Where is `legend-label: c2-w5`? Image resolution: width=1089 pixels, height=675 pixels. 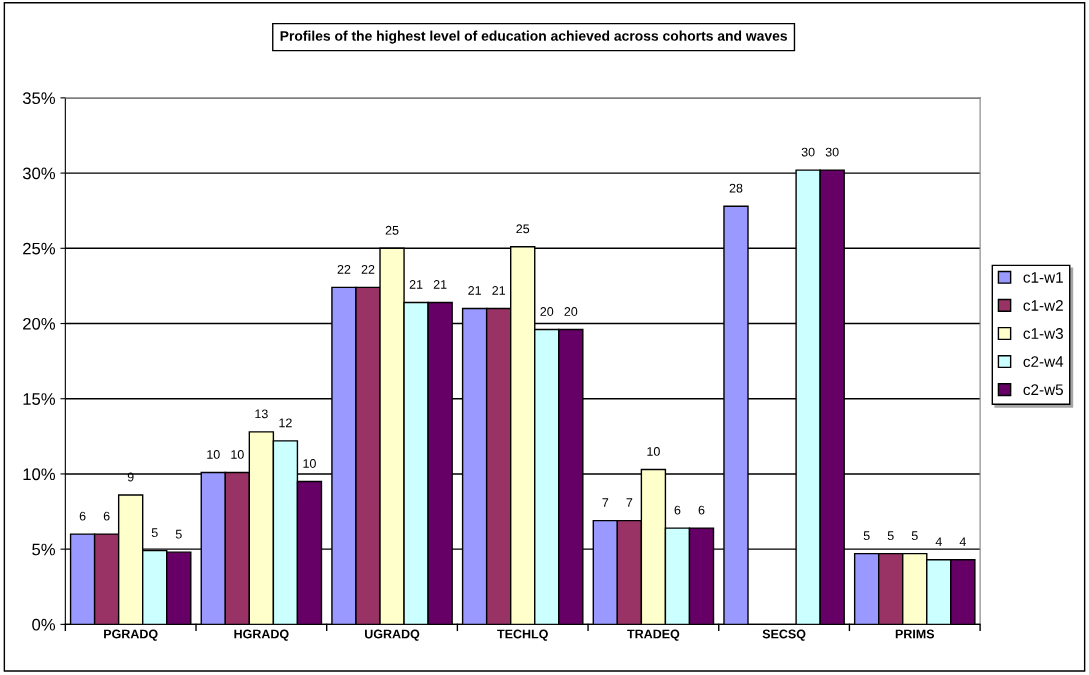 legend-label: c2-w5 is located at coordinates (1043, 390).